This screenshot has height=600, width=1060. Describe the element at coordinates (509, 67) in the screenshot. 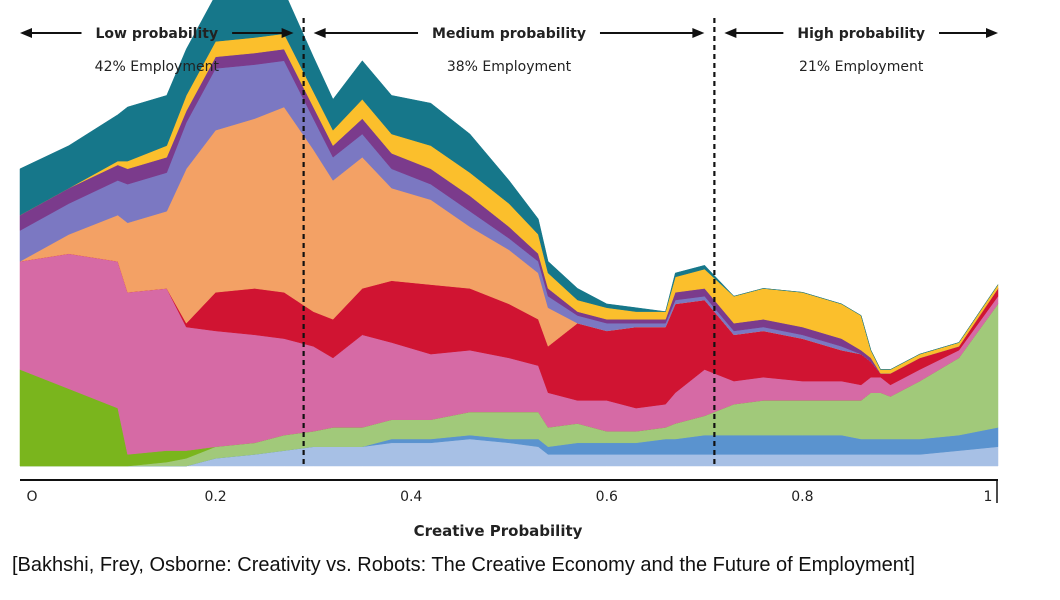

I see `band-employment: 38% Employment` at that location.